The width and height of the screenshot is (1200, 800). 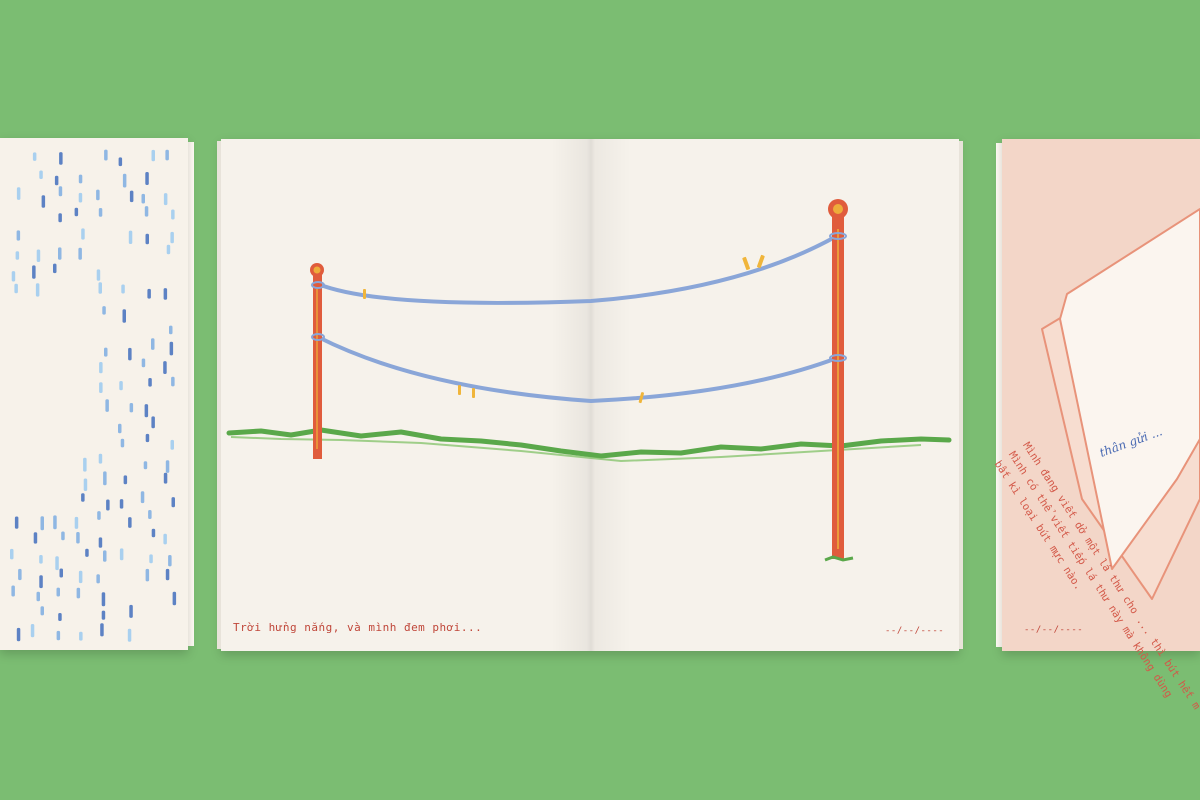 What do you see at coordinates (961, 395) in the screenshot?
I see `spread-right-edge` at bounding box center [961, 395].